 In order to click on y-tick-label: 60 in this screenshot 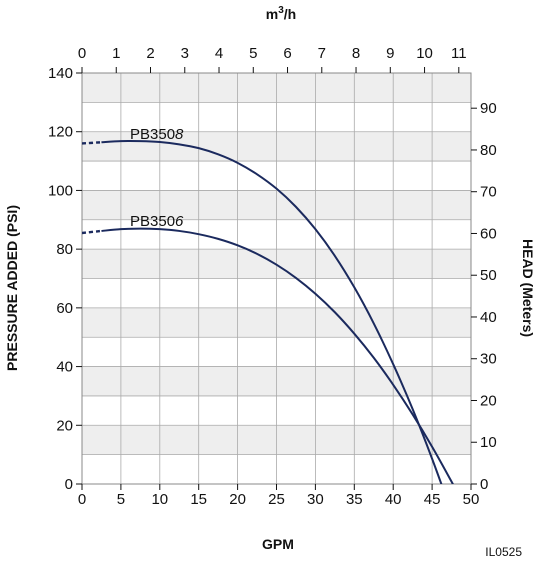, I will do `click(64, 308)`.